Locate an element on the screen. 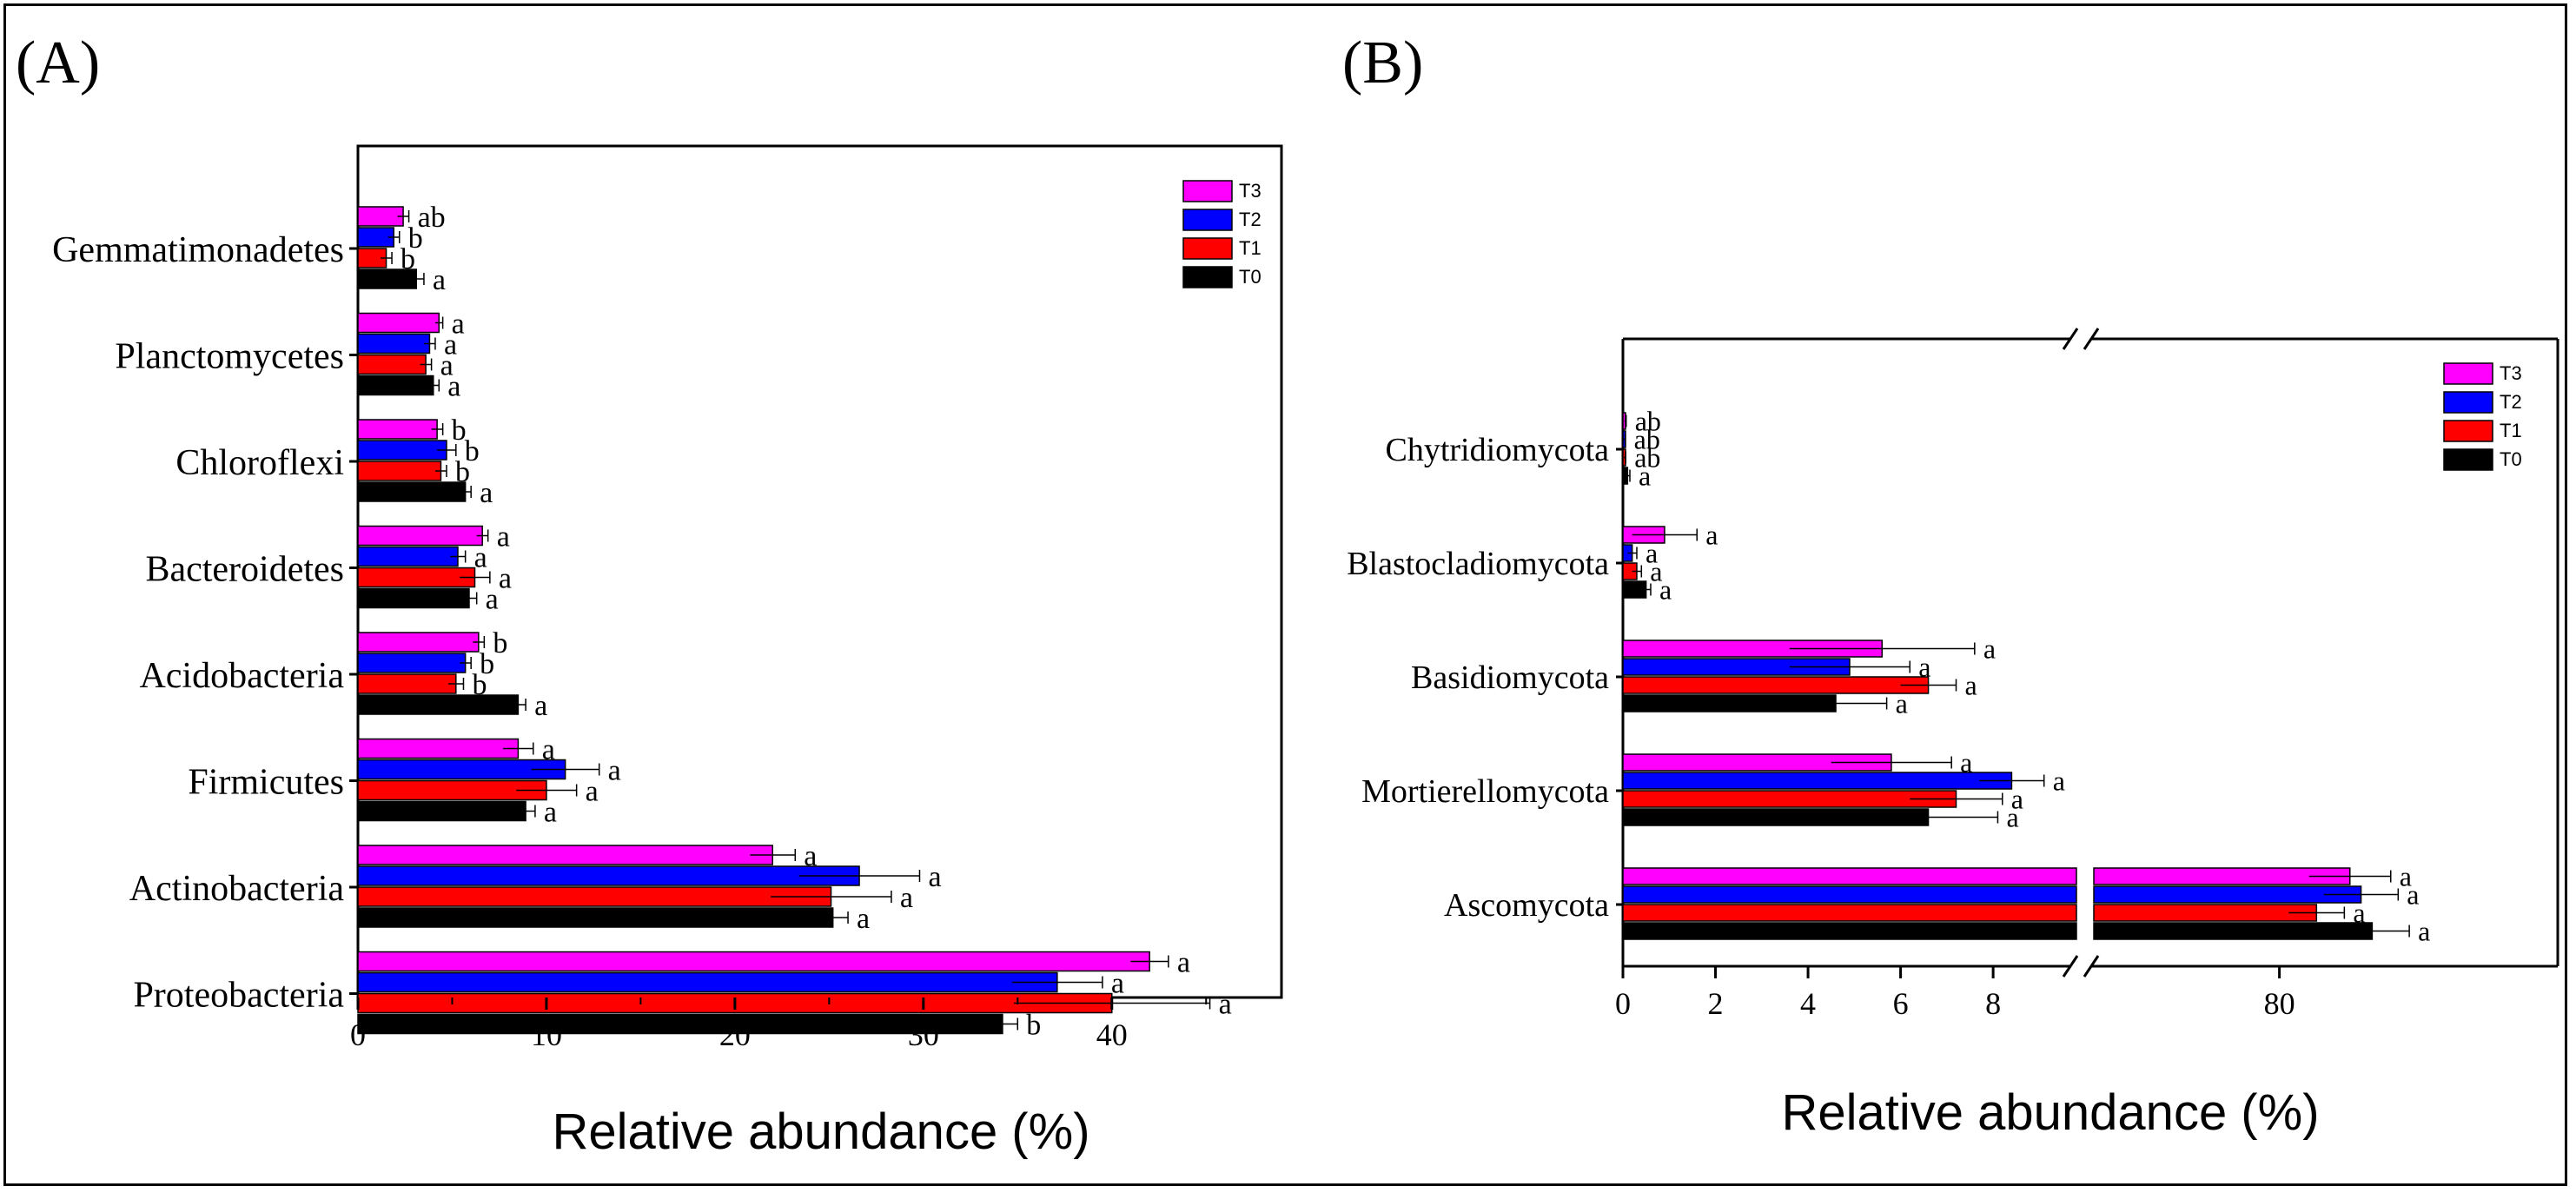 This screenshot has height=1193, width=2576. panel-a-bar-t0-chloroflexi is located at coordinates (412, 491).